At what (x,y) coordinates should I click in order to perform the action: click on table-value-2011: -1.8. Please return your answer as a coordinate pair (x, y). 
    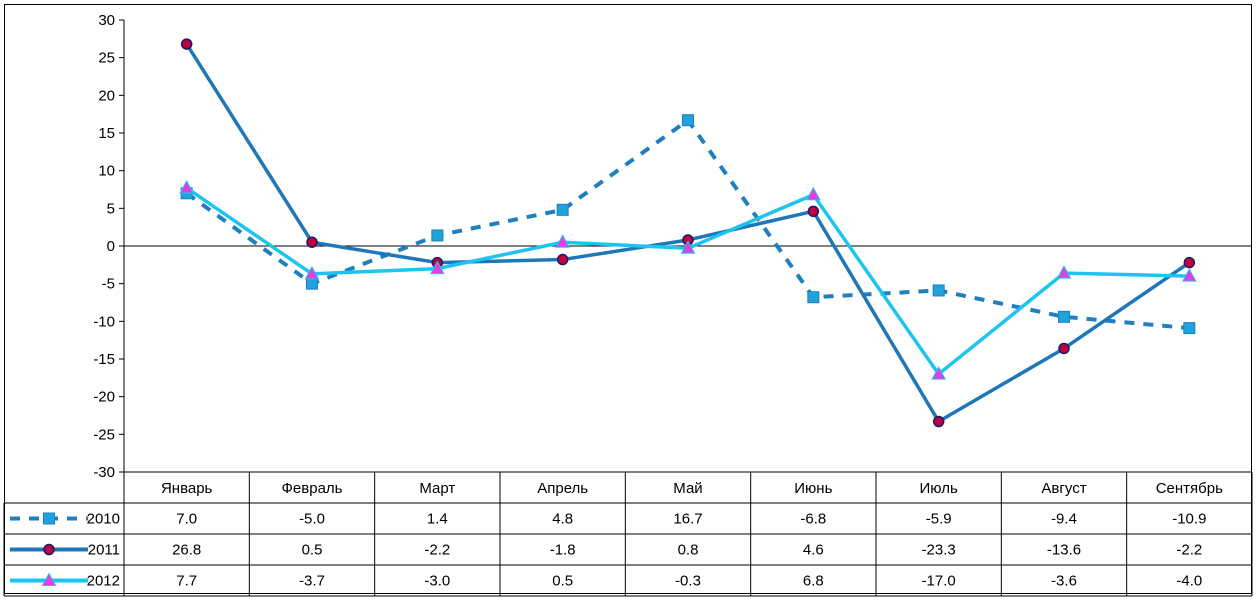
    Looking at the image, I should click on (563, 550).